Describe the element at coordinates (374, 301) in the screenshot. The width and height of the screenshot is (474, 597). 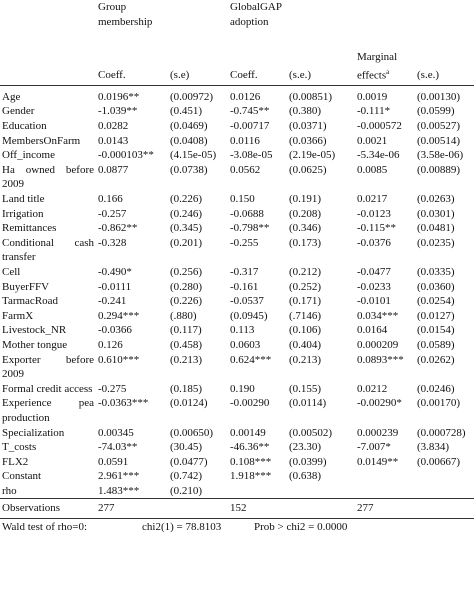
I see `cell: -0.0101` at that location.